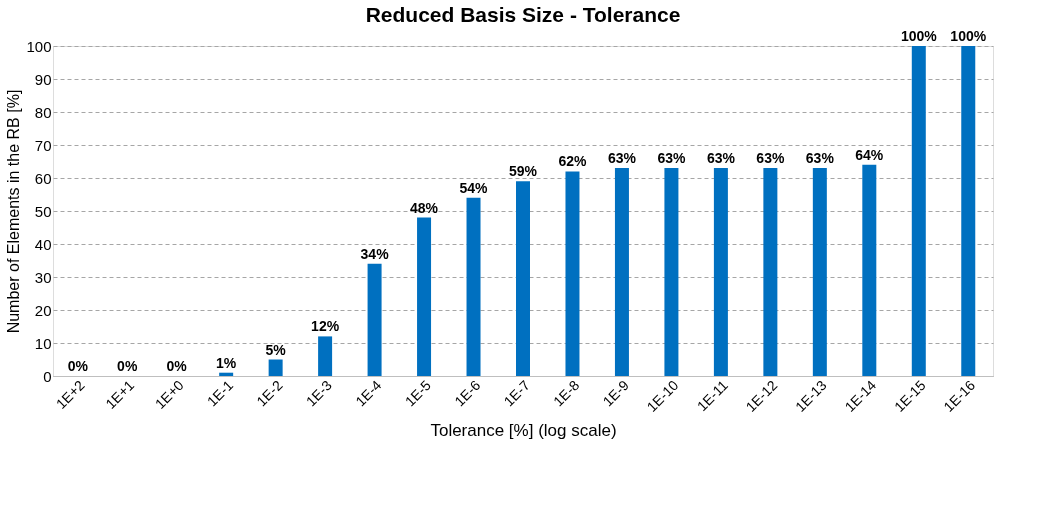 The width and height of the screenshot is (1051, 508). I want to click on data-label: 5%, so click(276, 349).